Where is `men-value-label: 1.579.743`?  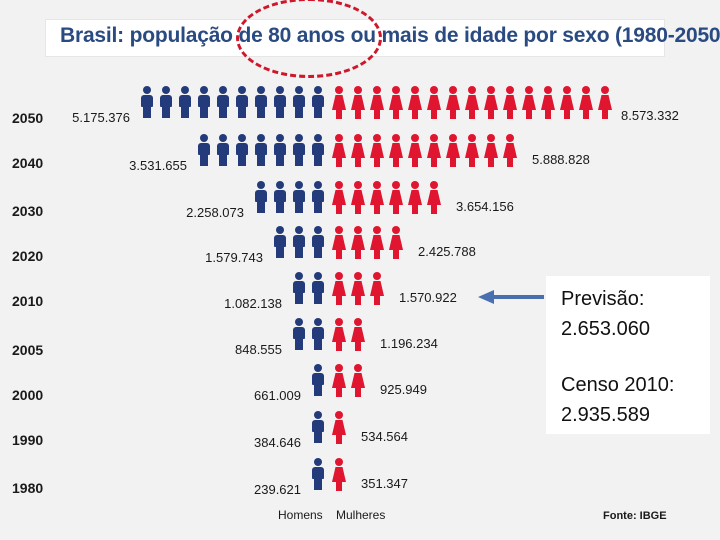
men-value-label: 1.579.743 is located at coordinates (234, 257).